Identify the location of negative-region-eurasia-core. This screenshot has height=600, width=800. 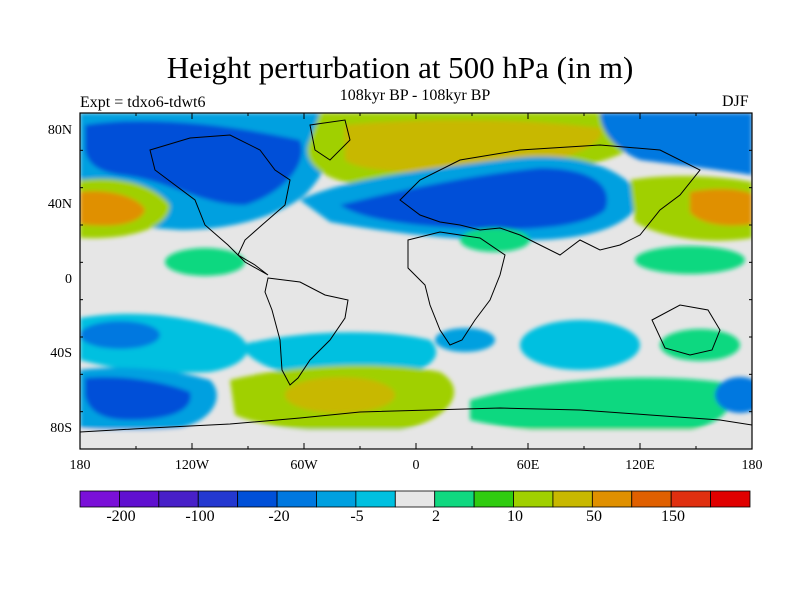
(474, 199).